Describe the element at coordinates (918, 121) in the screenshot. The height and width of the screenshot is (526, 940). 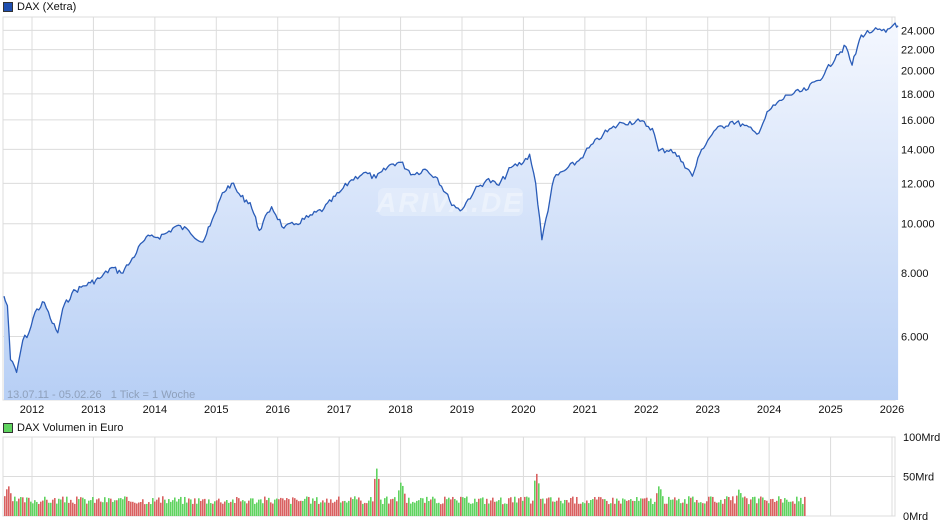
I see `svg-text: 16.000` at that location.